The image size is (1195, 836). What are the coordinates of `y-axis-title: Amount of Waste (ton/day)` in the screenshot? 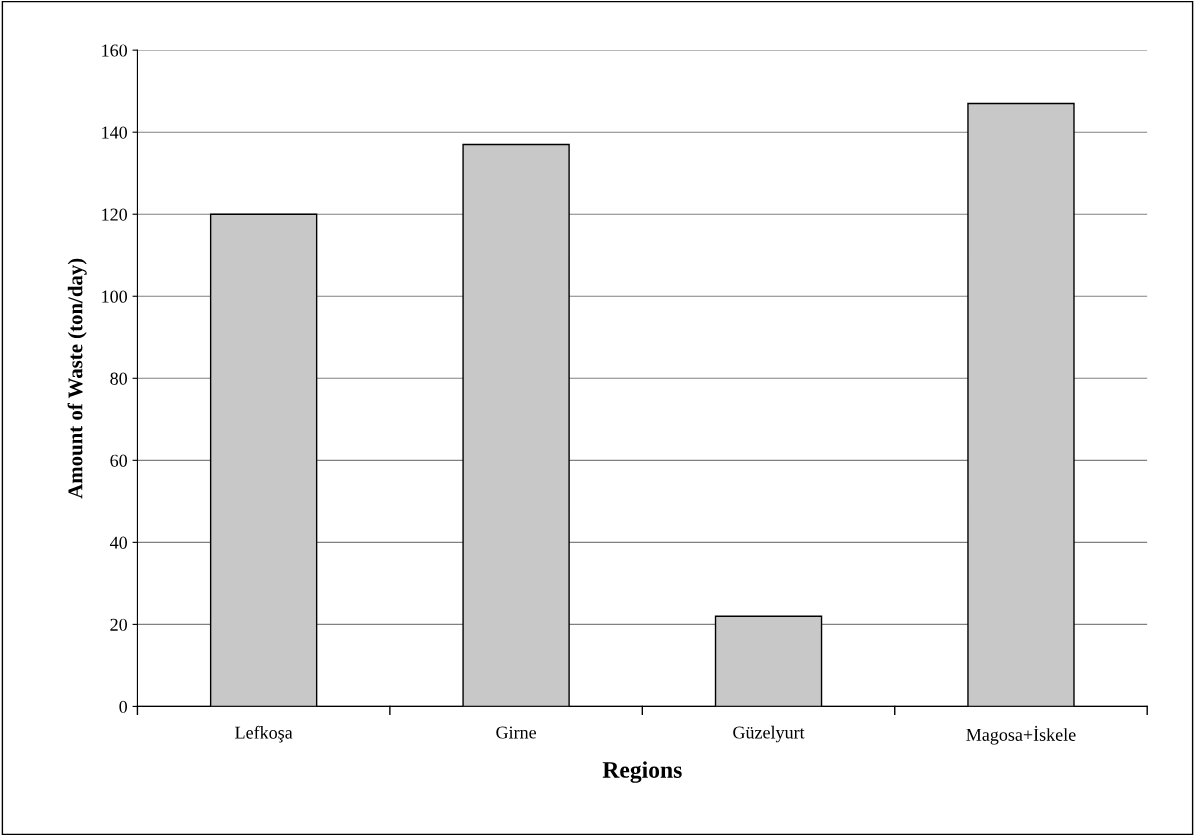 It's located at (77, 378).